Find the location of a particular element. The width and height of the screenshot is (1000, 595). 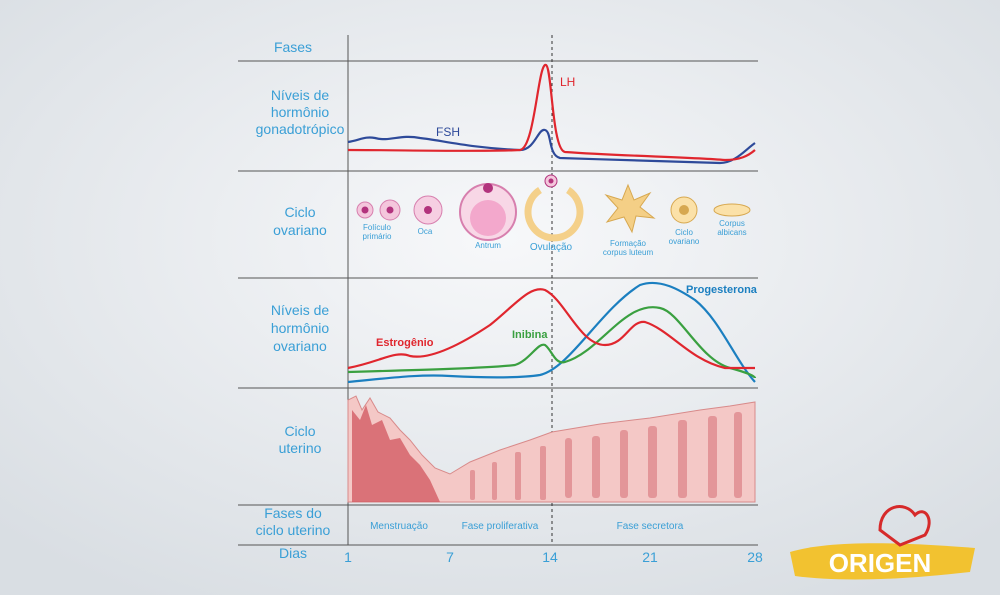

stage-label: Corpus is located at coordinates (732, 223).